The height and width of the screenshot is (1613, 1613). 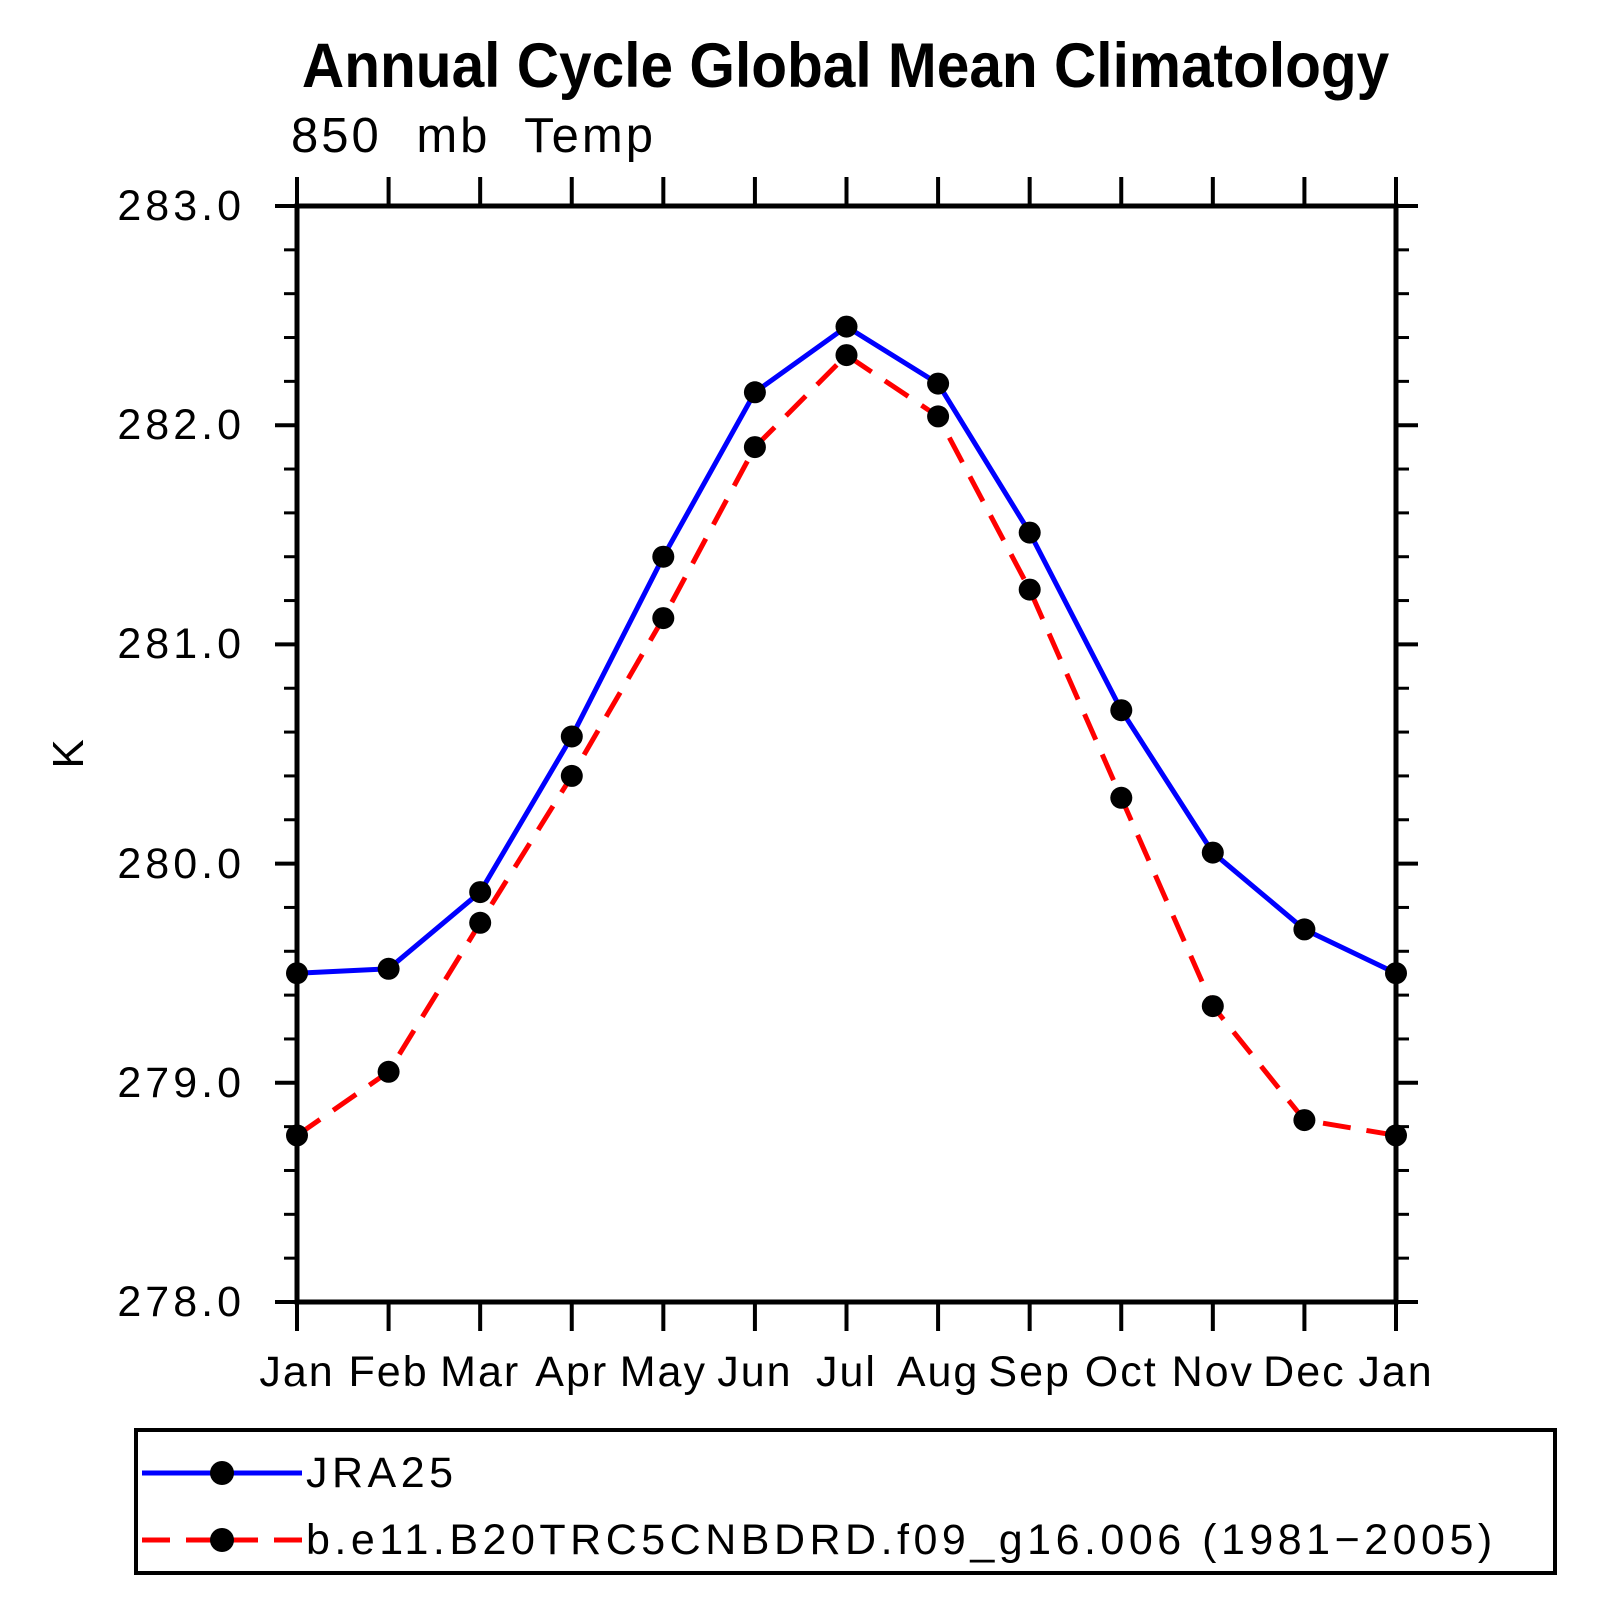 What do you see at coordinates (1304, 1372) in the screenshot?
I see `x-tick-label: Dec` at bounding box center [1304, 1372].